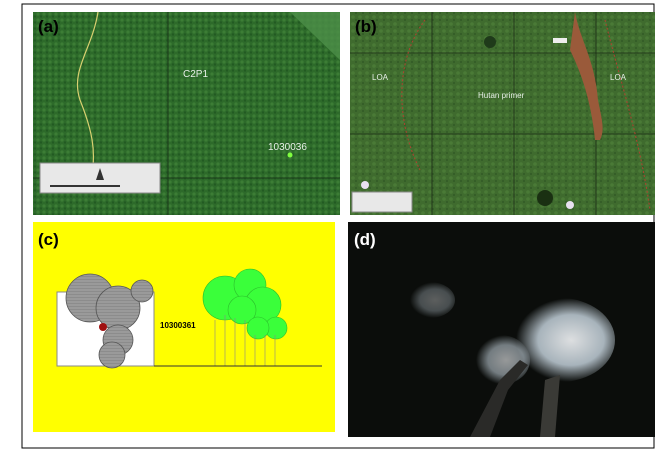  I want to click on annotation: Hutan primer, so click(501, 95).